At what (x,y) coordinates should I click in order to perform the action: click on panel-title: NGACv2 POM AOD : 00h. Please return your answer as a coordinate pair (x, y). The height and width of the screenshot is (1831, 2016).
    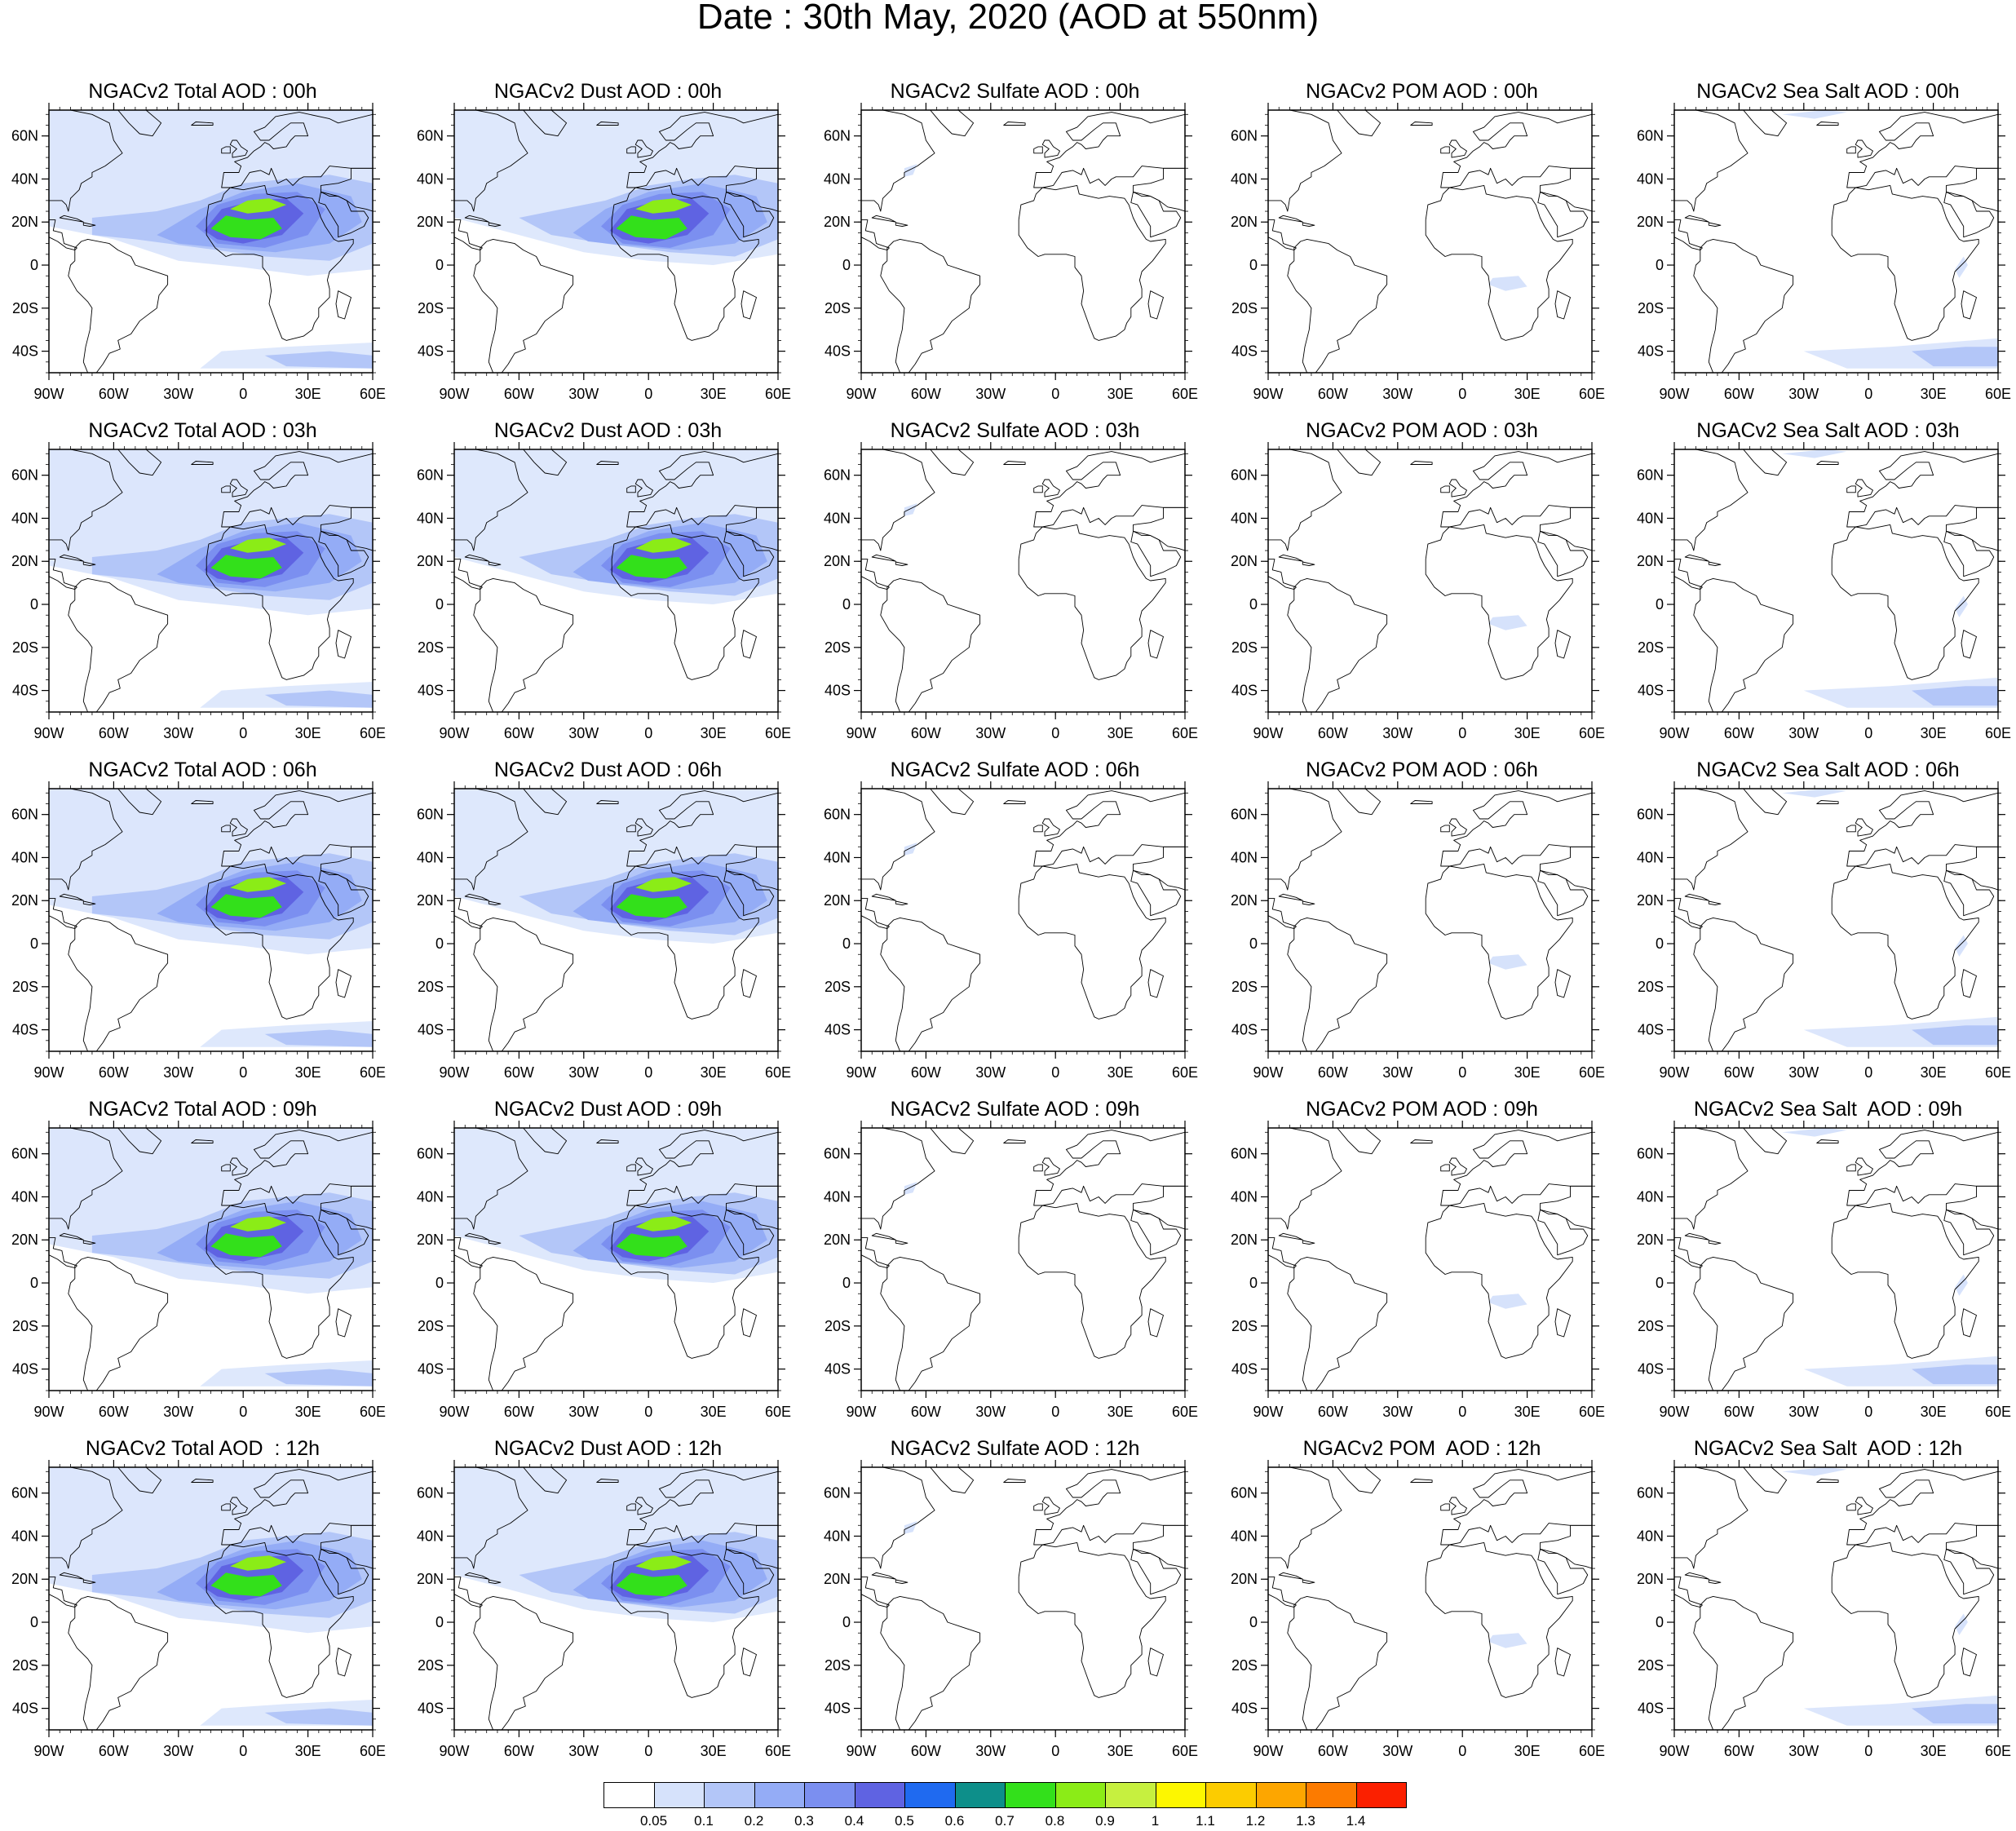
    Looking at the image, I should click on (1422, 91).